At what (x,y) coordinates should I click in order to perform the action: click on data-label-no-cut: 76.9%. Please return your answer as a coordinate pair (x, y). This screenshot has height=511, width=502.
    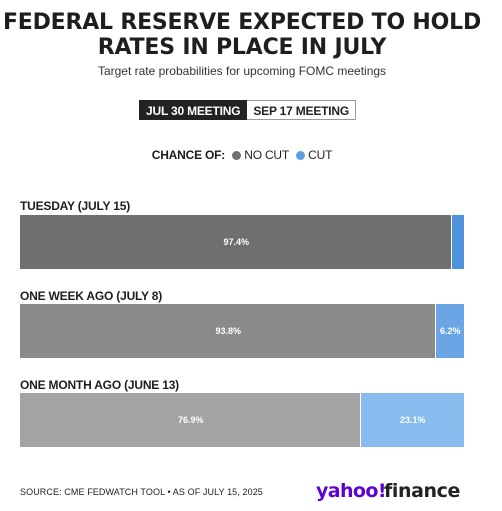
    Looking at the image, I should click on (190, 420).